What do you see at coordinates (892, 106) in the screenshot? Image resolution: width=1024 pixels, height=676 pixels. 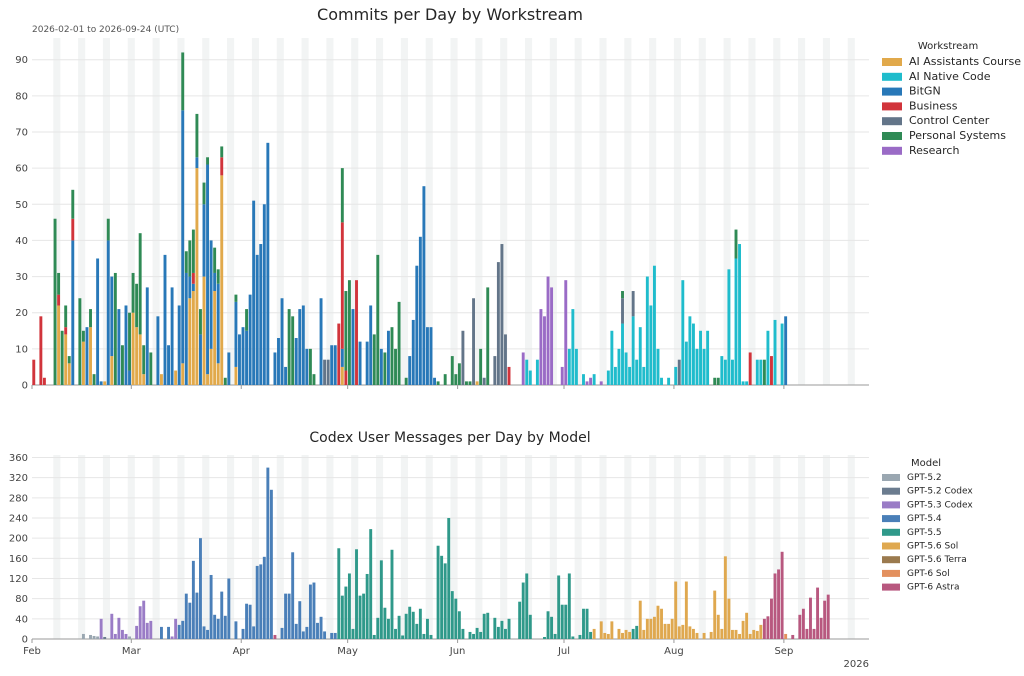 I see `top-legend-swatch-business` at bounding box center [892, 106].